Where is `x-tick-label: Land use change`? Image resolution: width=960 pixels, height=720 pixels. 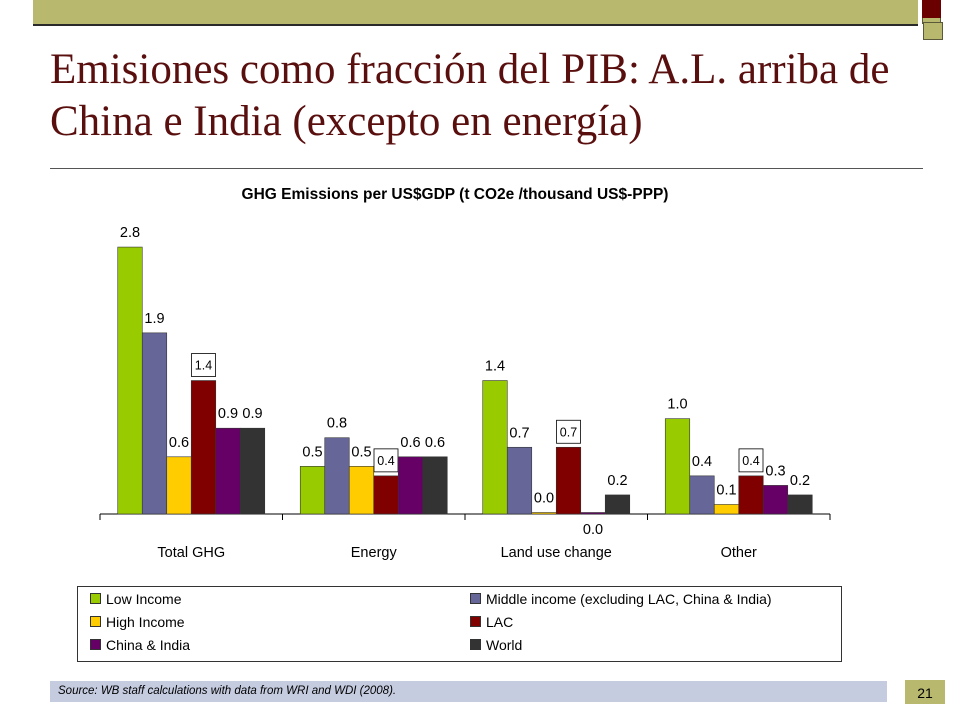 x-tick-label: Land use change is located at coordinates (556, 553).